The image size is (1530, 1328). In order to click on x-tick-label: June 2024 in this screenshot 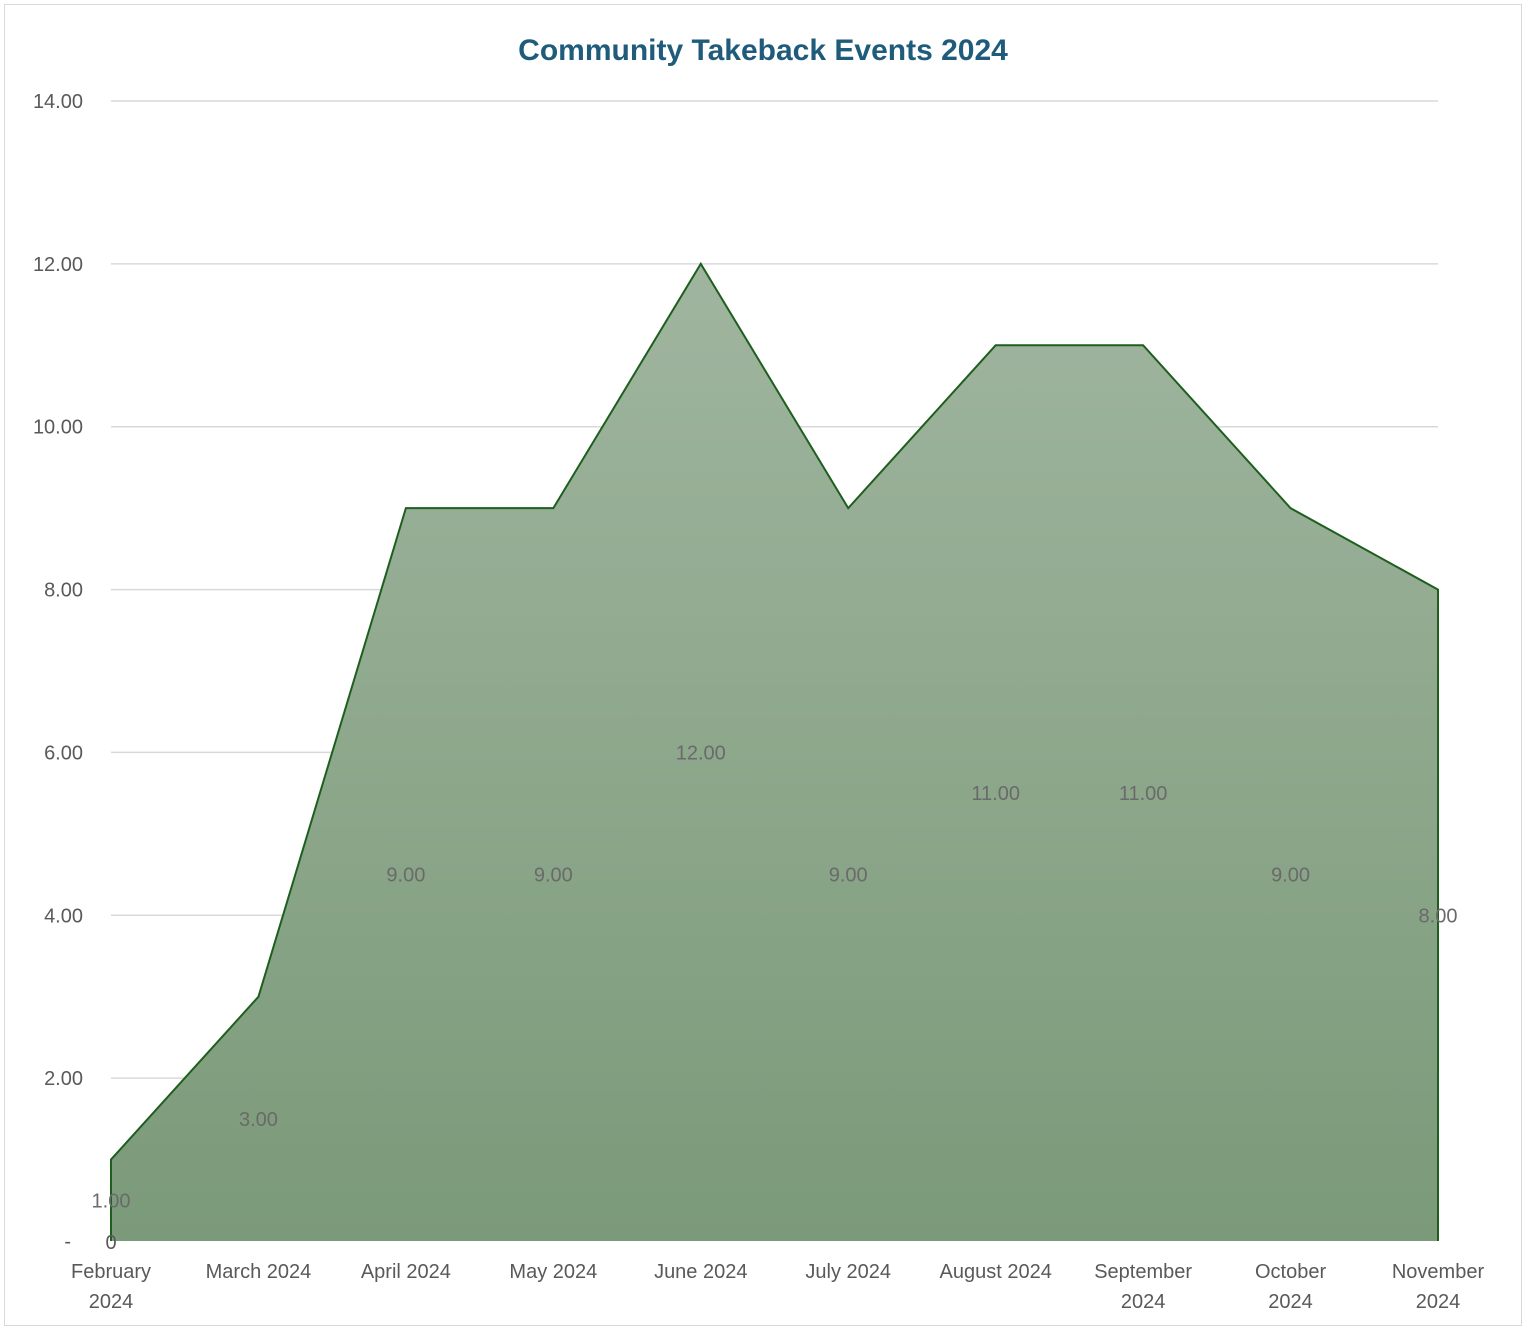, I will do `click(700, 1272)`.